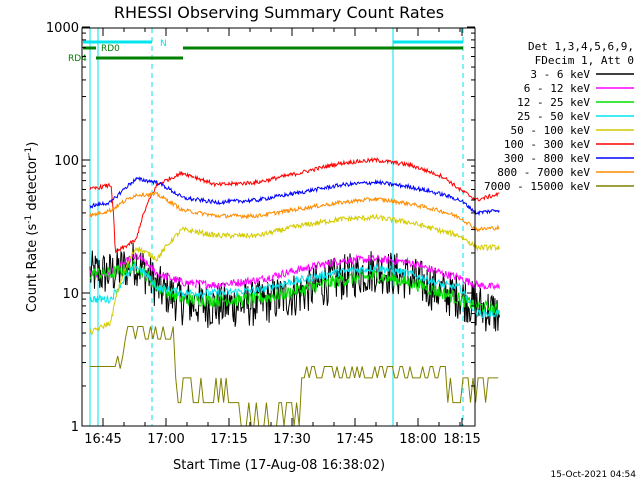  I want to click on legend-label-4: 50 - 100 keV, so click(551, 130).